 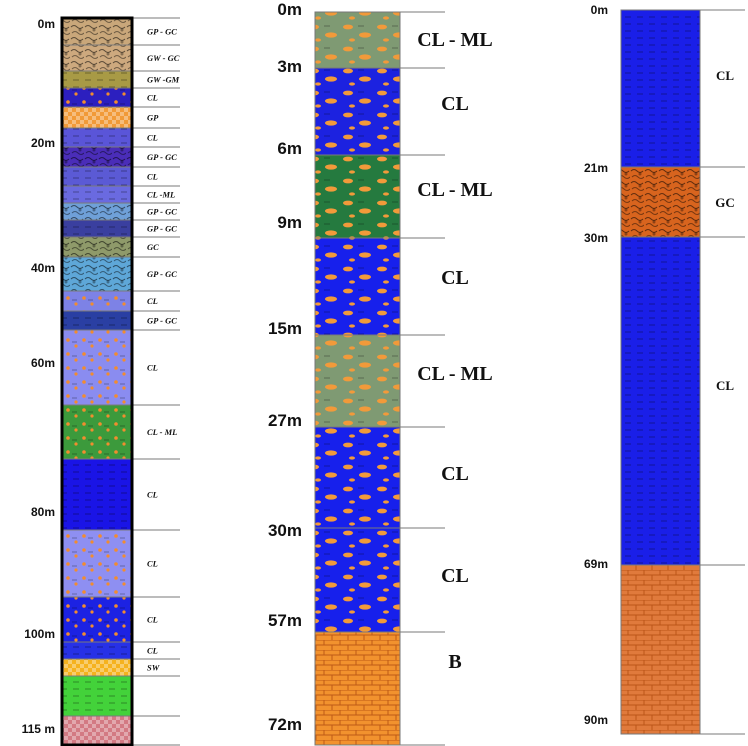 I want to click on depth-label: 69m, so click(x=596, y=564).